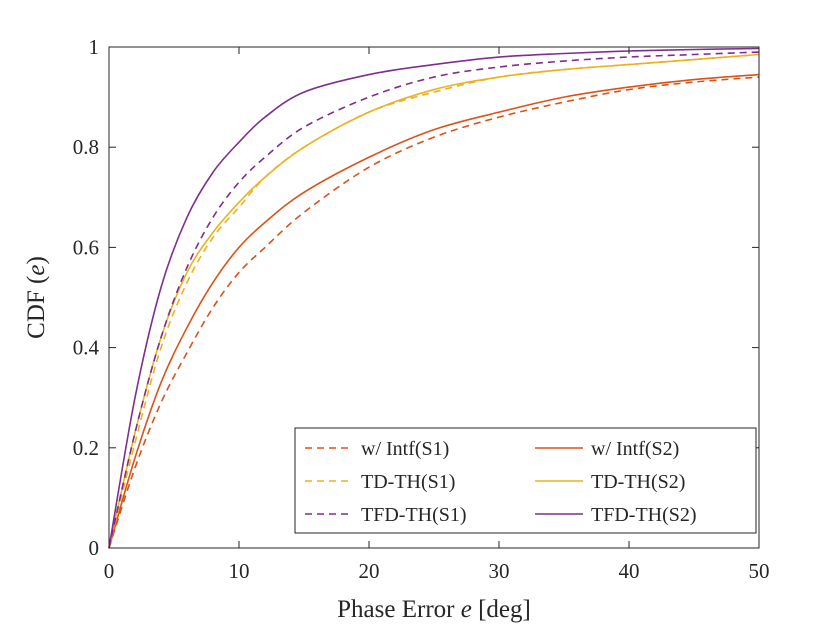 Image resolution: width=840 pixels, height=635 pixels. Describe the element at coordinates (86, 247) in the screenshot. I see `y-tick-label: 0.6` at that location.